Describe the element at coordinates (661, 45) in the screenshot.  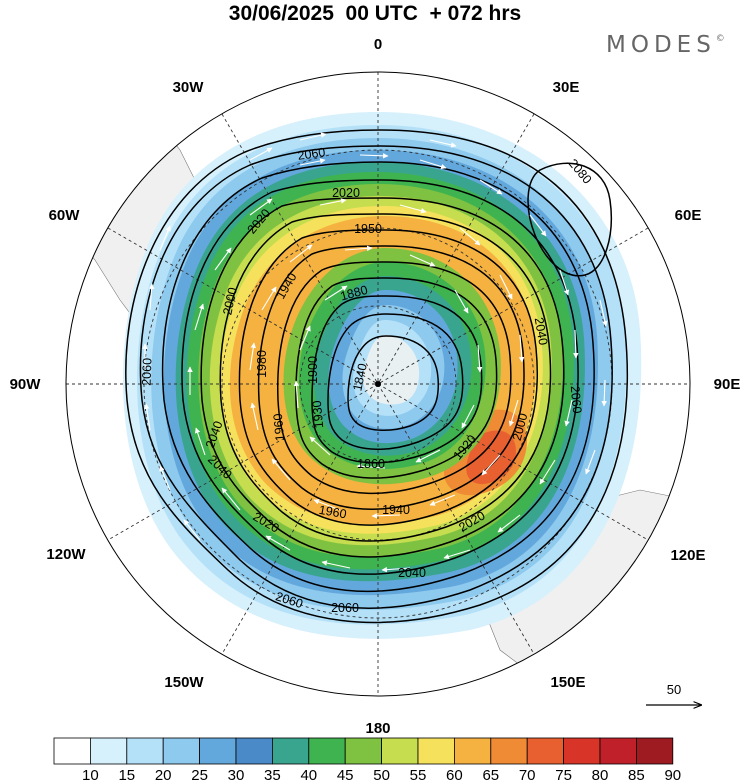
I see `logo-text: MODES` at that location.